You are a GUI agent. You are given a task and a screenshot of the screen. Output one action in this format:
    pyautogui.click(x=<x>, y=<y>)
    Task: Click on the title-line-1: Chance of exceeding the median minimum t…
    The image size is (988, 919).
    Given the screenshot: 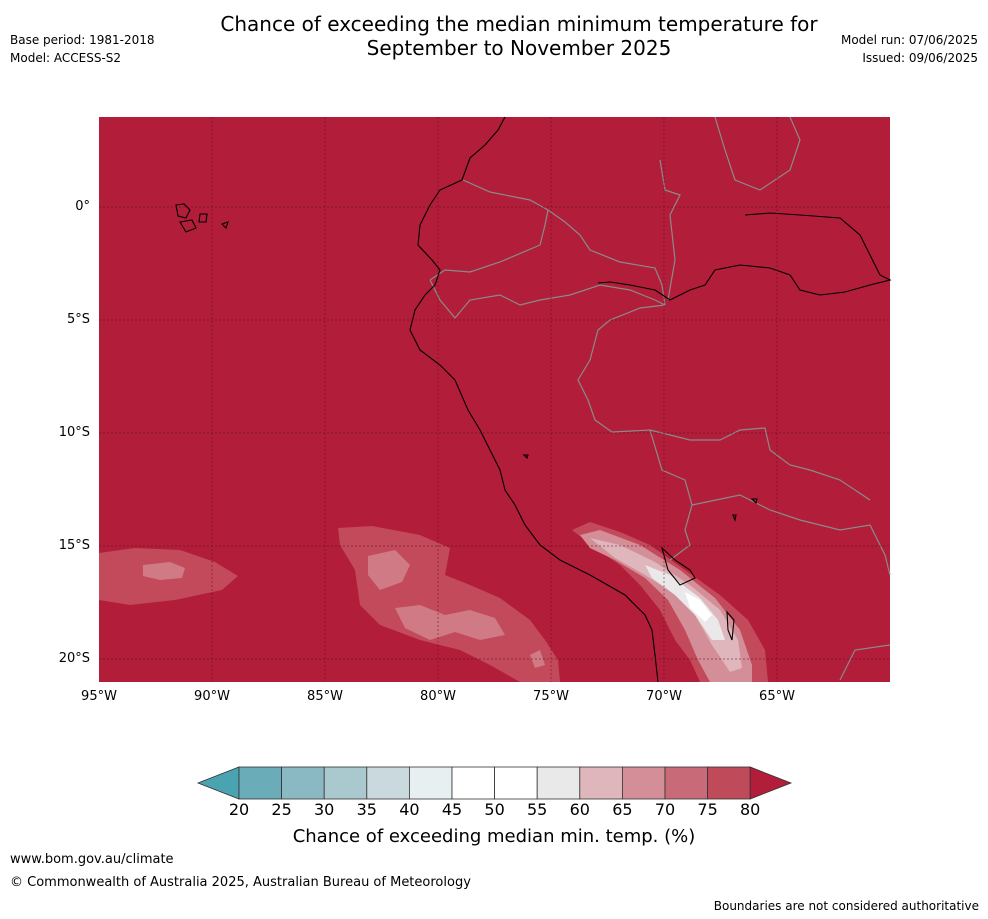 What is the action you would take?
    pyautogui.click(x=519, y=24)
    